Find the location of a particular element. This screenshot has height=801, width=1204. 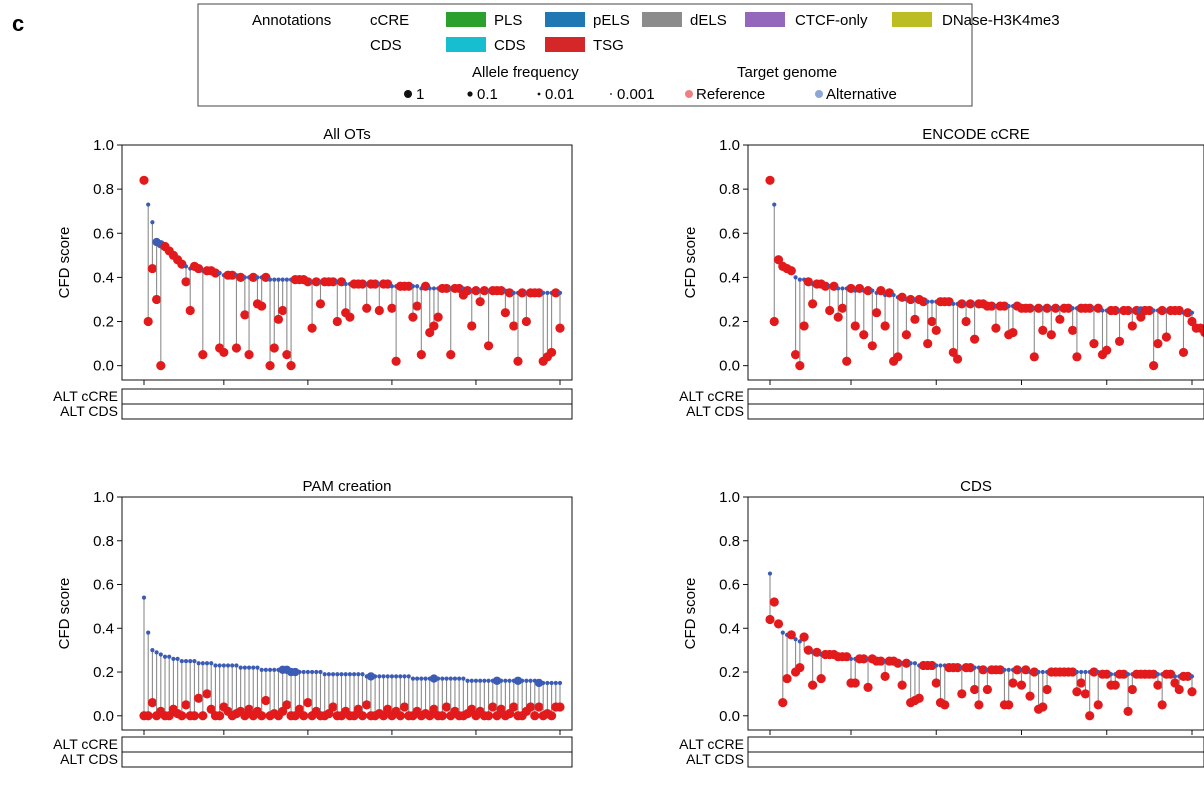

track-CDS is located at coordinates (975, 411).